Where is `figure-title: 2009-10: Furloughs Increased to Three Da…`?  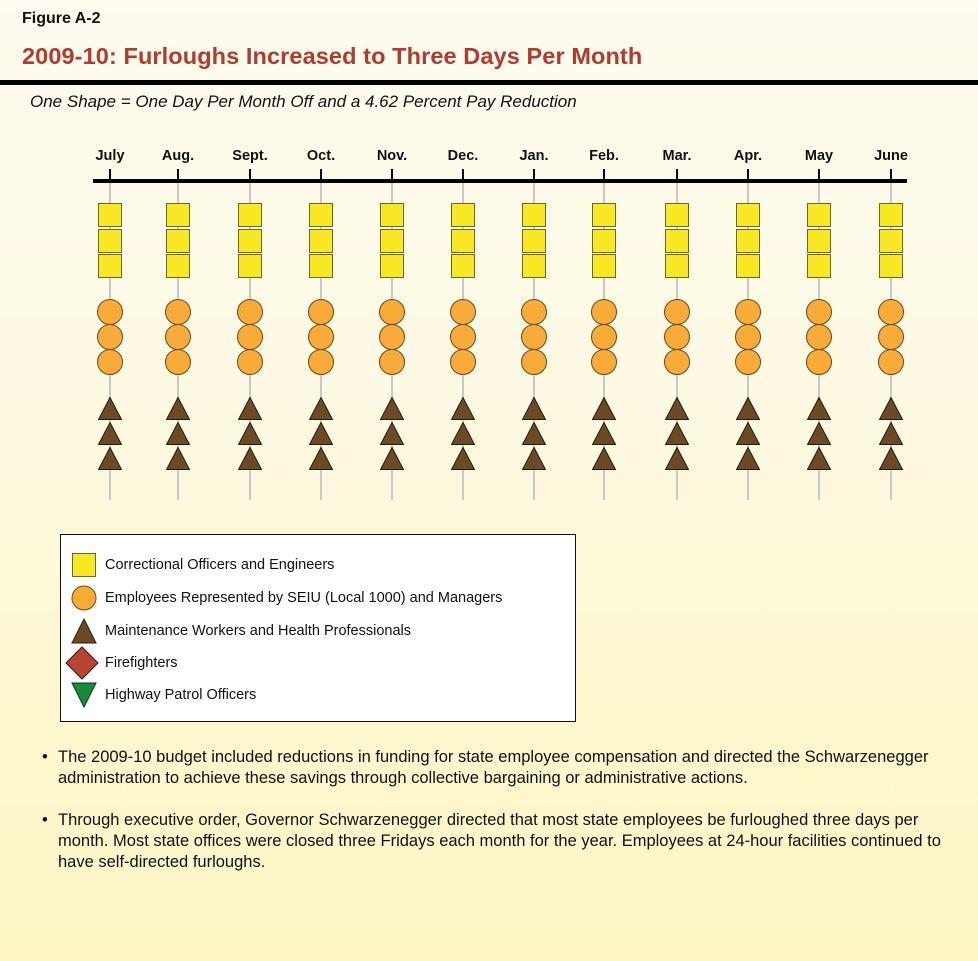
figure-title: 2009-10: Furloughs Increased to Three Da… is located at coordinates (332, 56).